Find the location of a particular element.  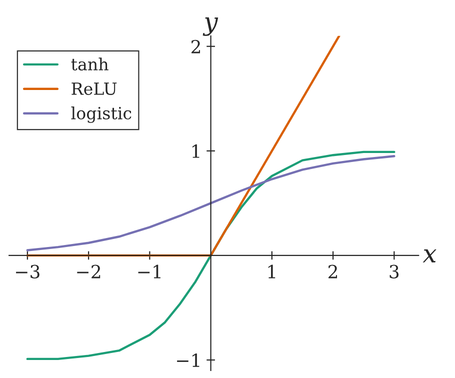

x-tick-label: 3 is located at coordinates (394, 271).